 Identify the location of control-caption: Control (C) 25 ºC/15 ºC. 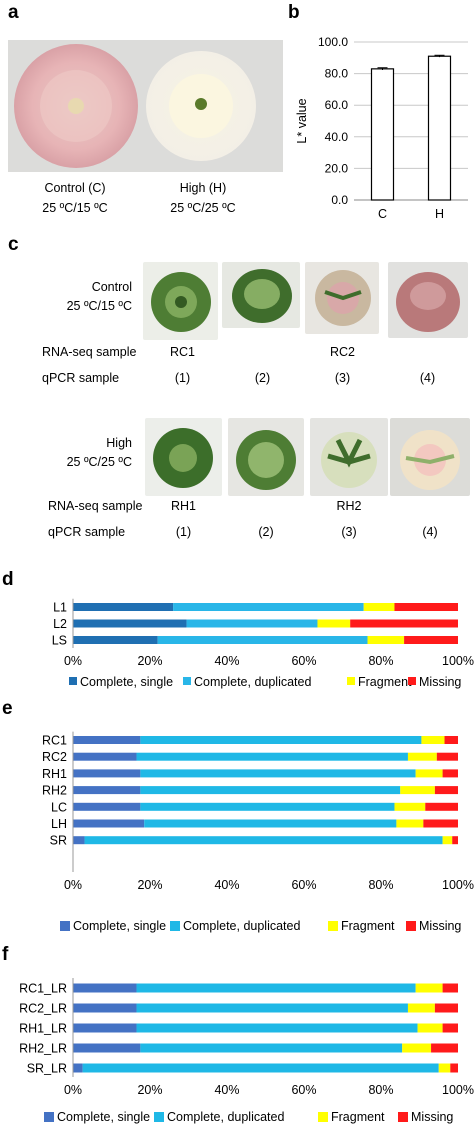
(75, 198).